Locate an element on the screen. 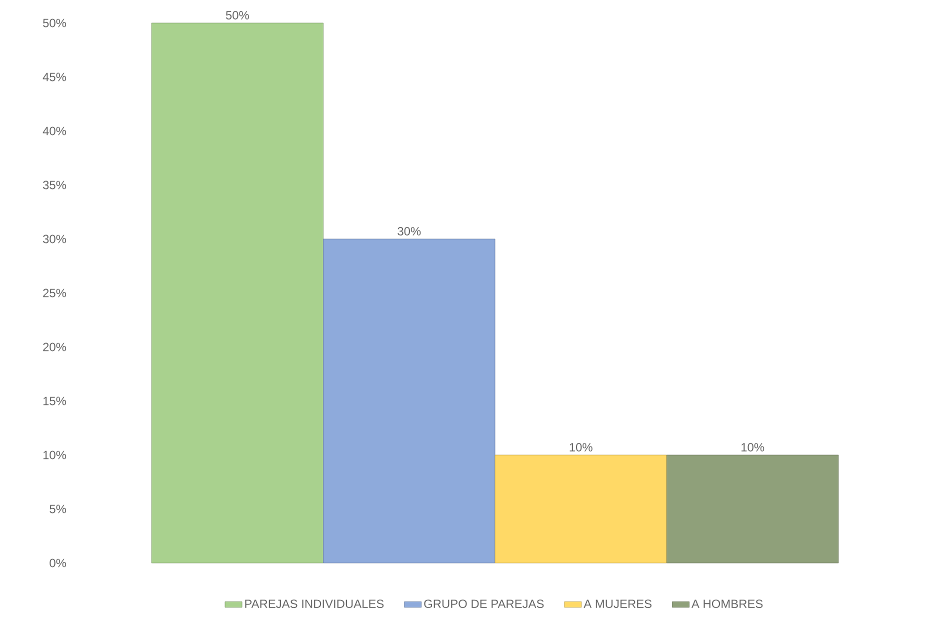 Image resolution: width=939 pixels, height=623 pixels. legend-label: A HOMBRES is located at coordinates (727, 604).